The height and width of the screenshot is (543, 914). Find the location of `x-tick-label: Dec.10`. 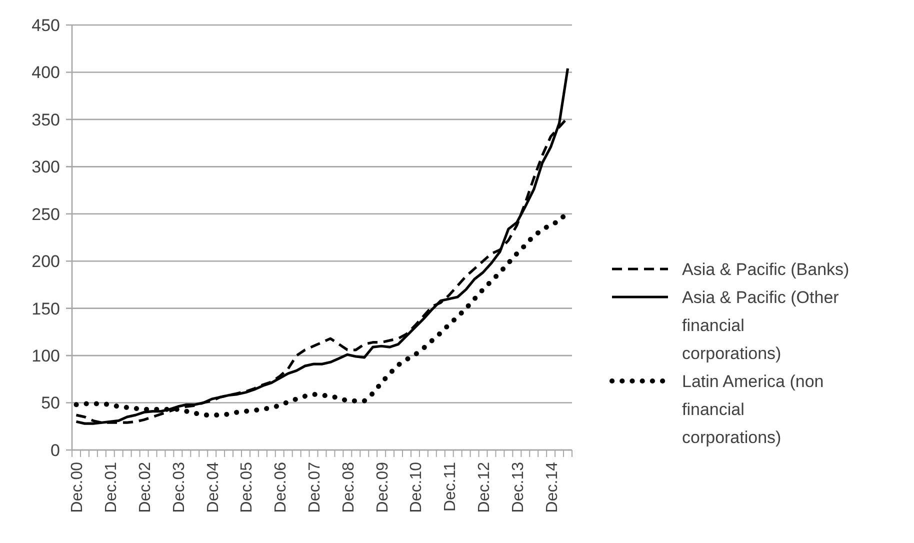

x-tick-label: Dec.10 is located at coordinates (417, 487).